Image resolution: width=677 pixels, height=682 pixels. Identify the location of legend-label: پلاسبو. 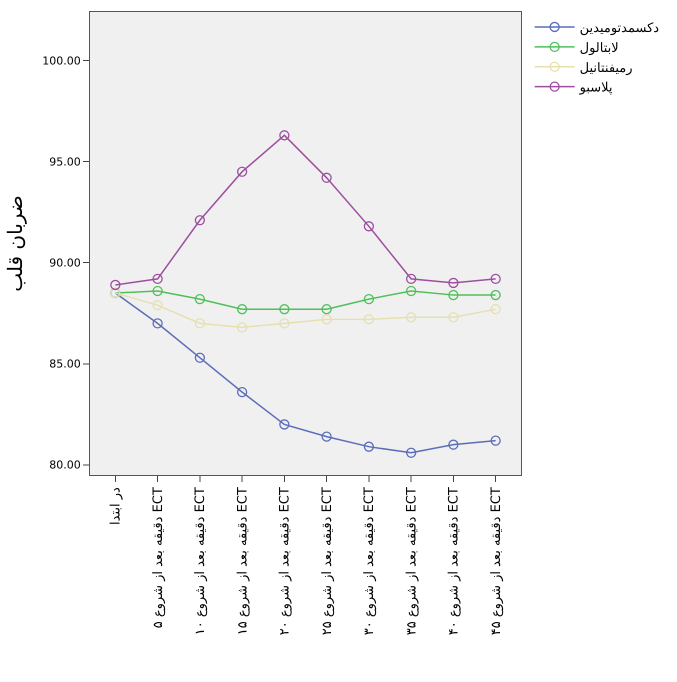
(595, 88).